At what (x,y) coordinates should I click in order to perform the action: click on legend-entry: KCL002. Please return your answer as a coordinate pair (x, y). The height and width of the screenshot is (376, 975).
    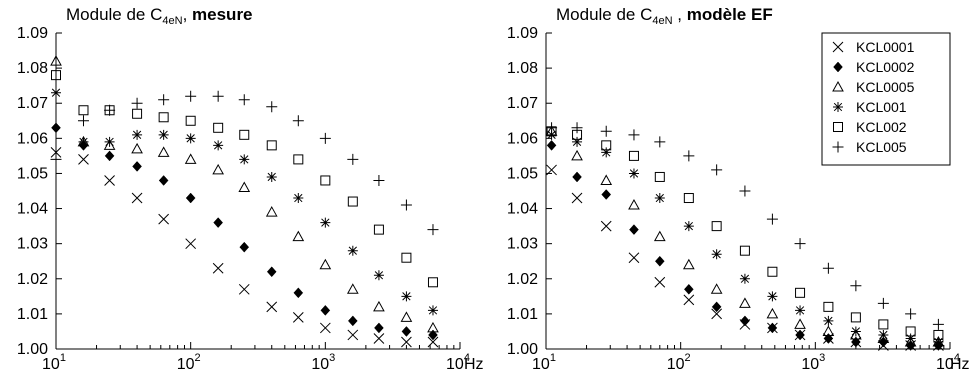
    Looking at the image, I should click on (881, 127).